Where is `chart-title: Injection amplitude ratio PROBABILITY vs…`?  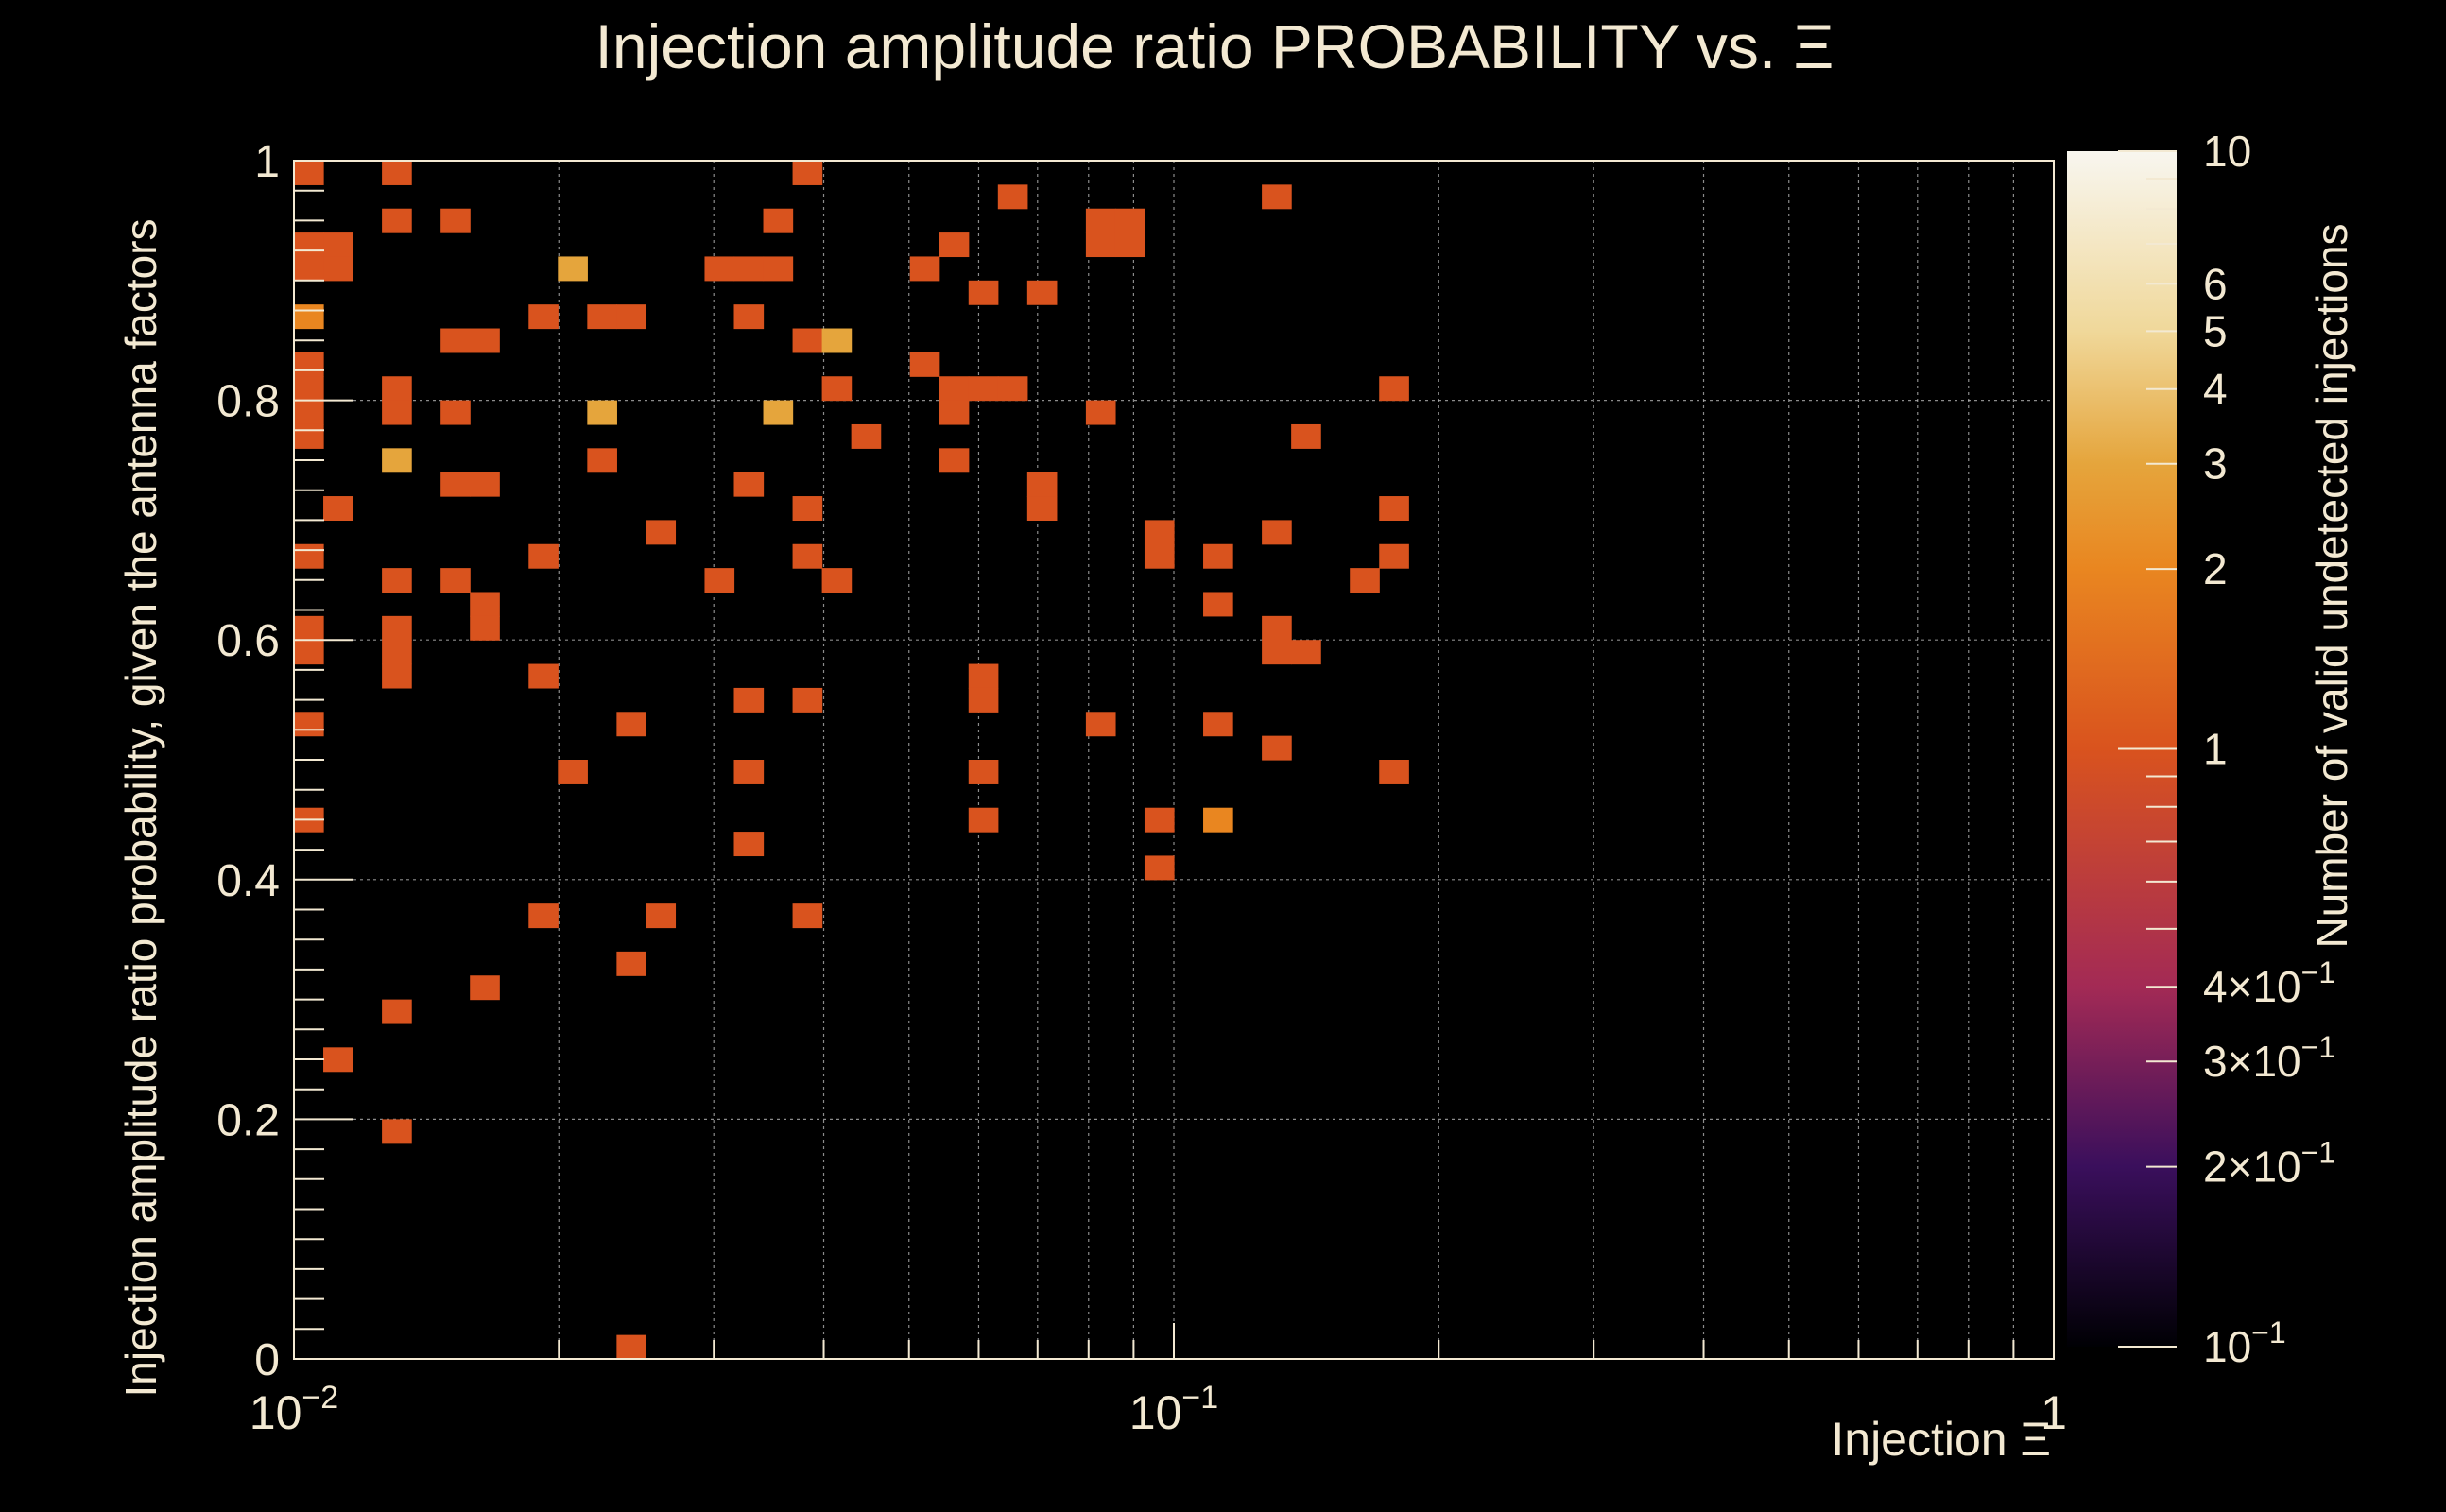
chart-title: Injection amplitude ratio PROBABILITY vs… is located at coordinates (1214, 46).